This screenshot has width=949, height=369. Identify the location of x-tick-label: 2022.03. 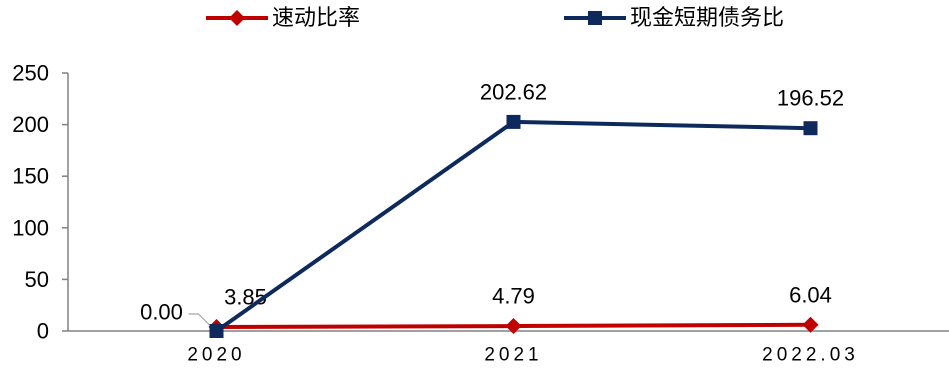
(810, 355).